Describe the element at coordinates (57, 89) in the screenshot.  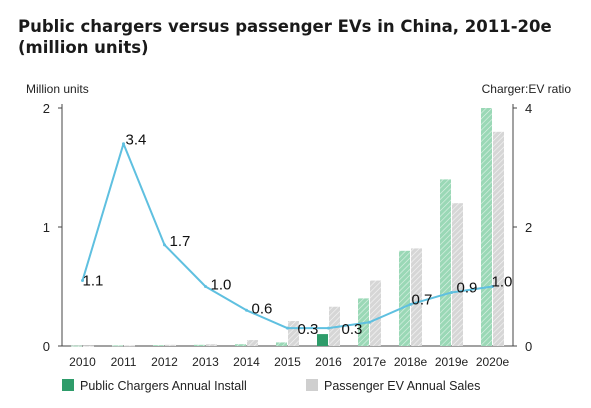
I see `left-axis-unit-label: Million units` at that location.